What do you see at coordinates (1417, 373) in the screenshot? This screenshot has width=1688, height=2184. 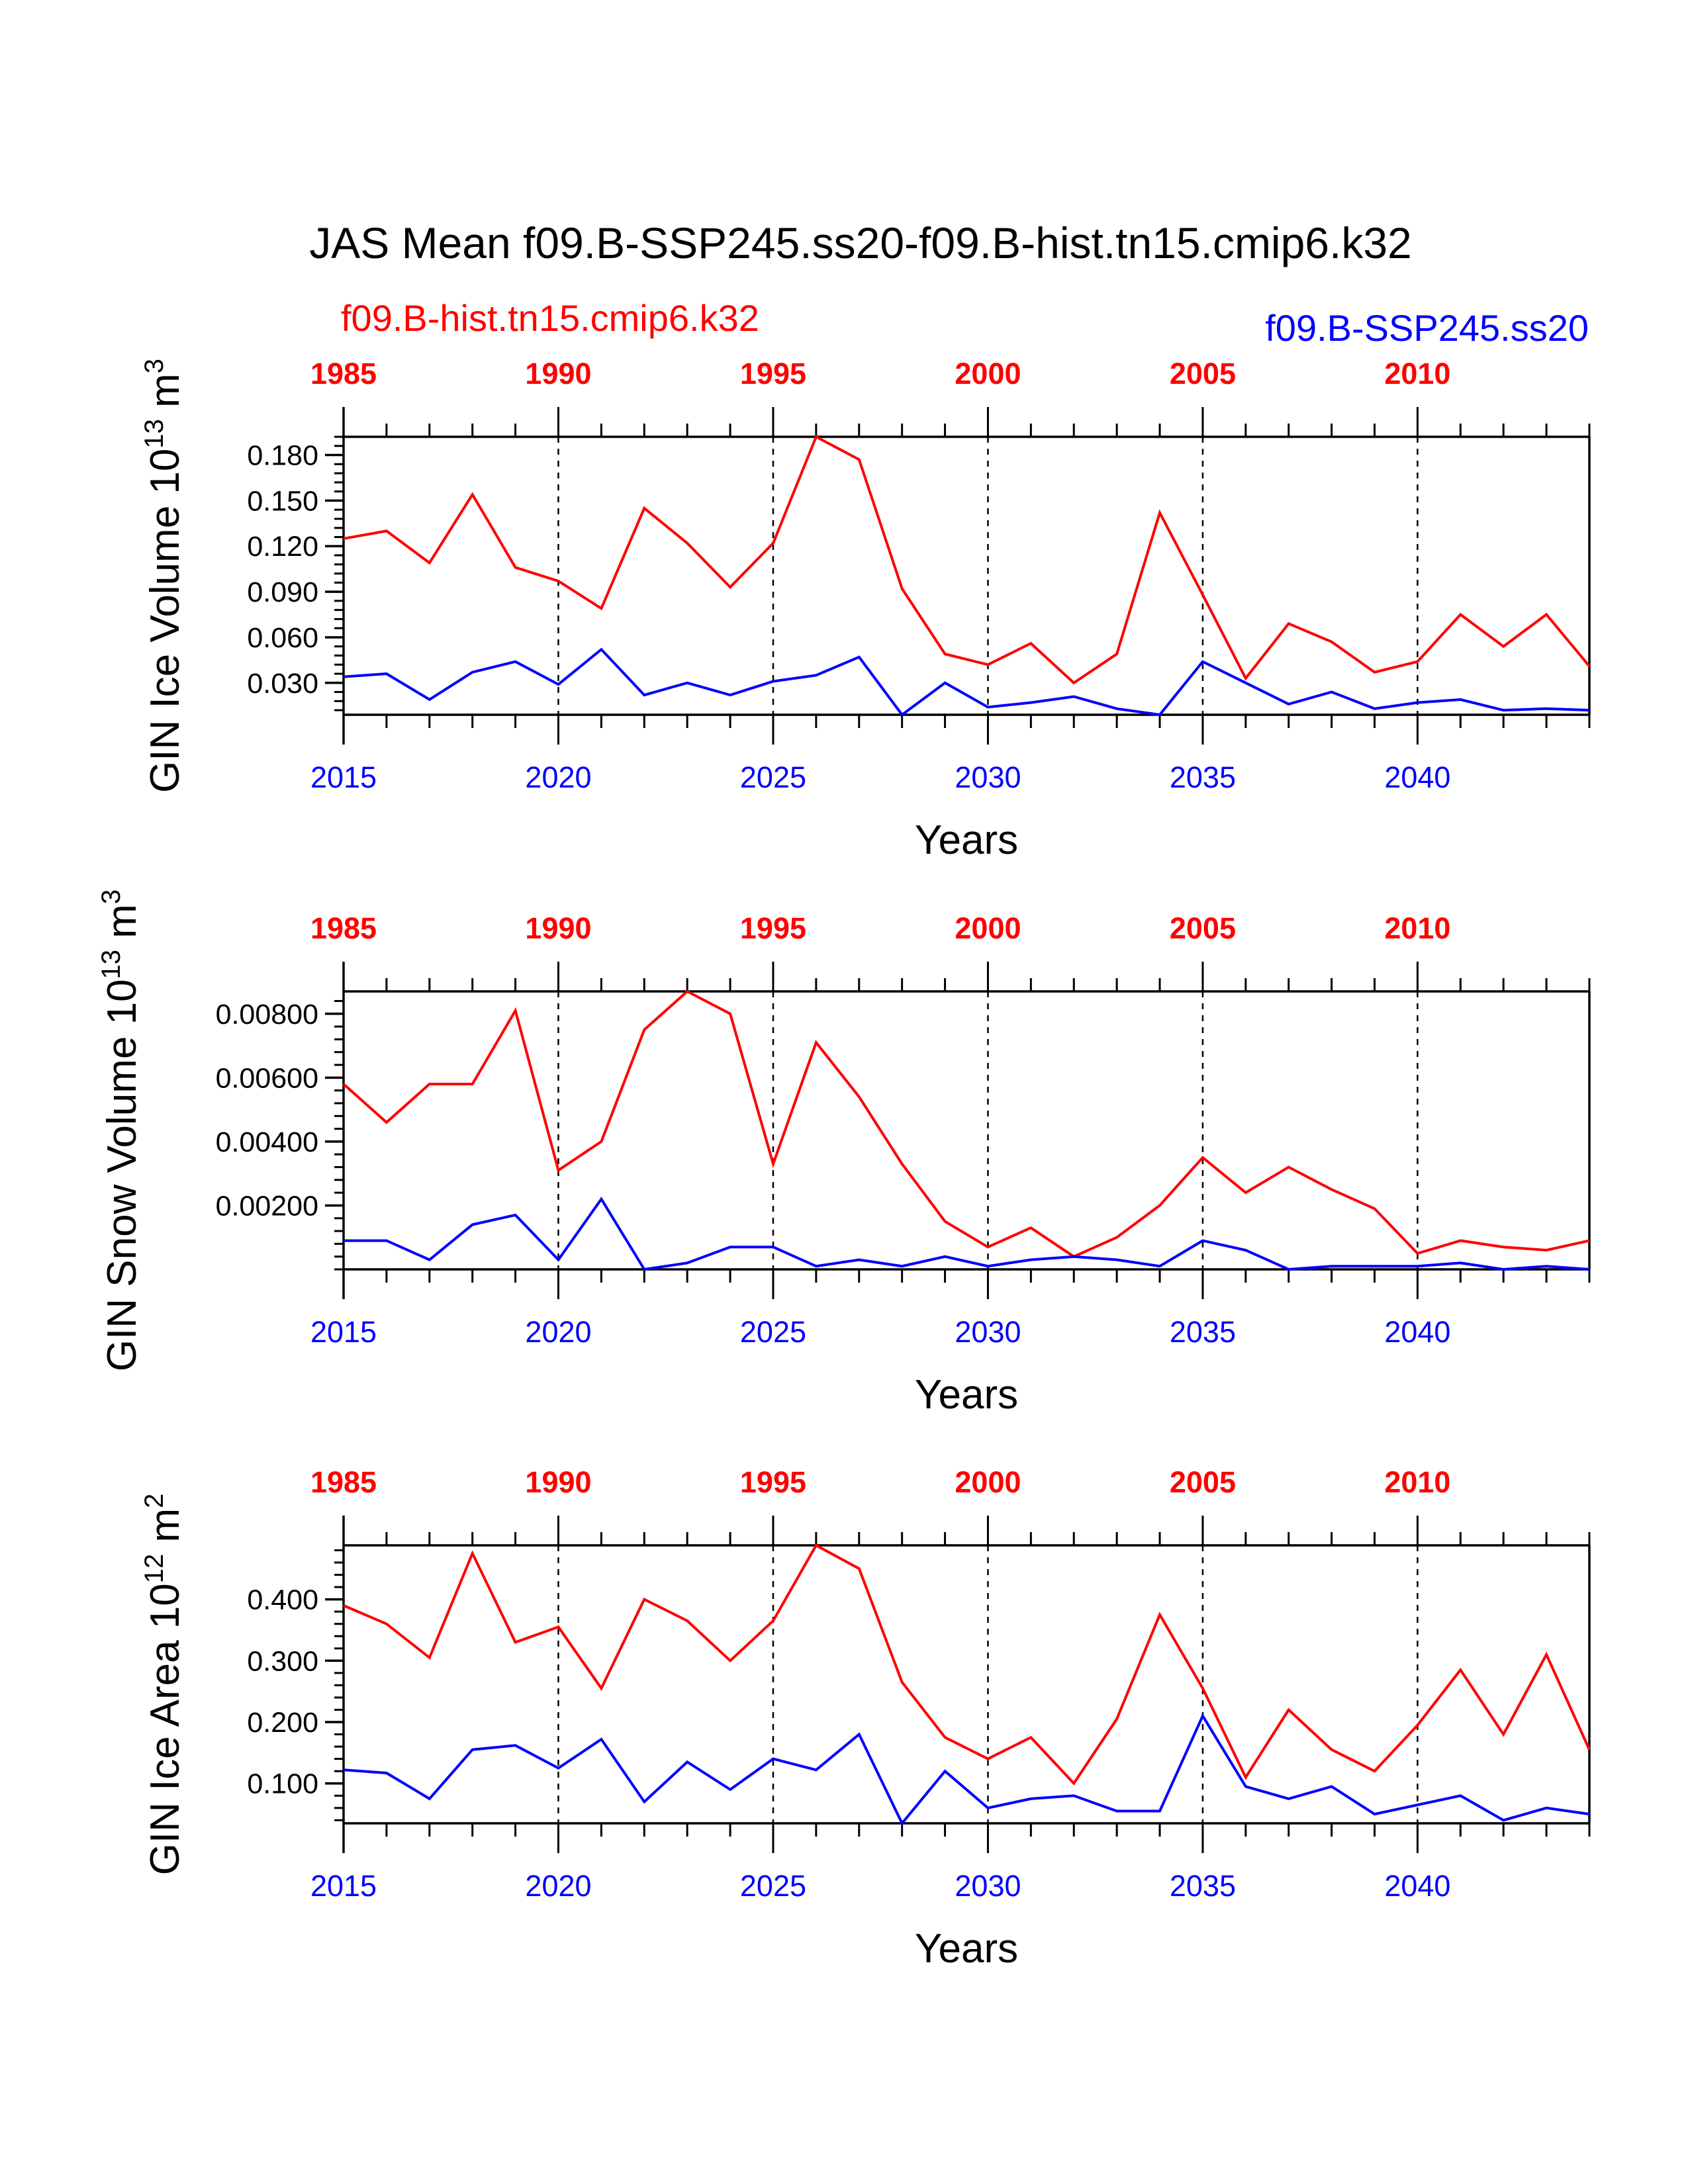 I see `panel0-top-x-tick-label: 2010` at bounding box center [1417, 373].